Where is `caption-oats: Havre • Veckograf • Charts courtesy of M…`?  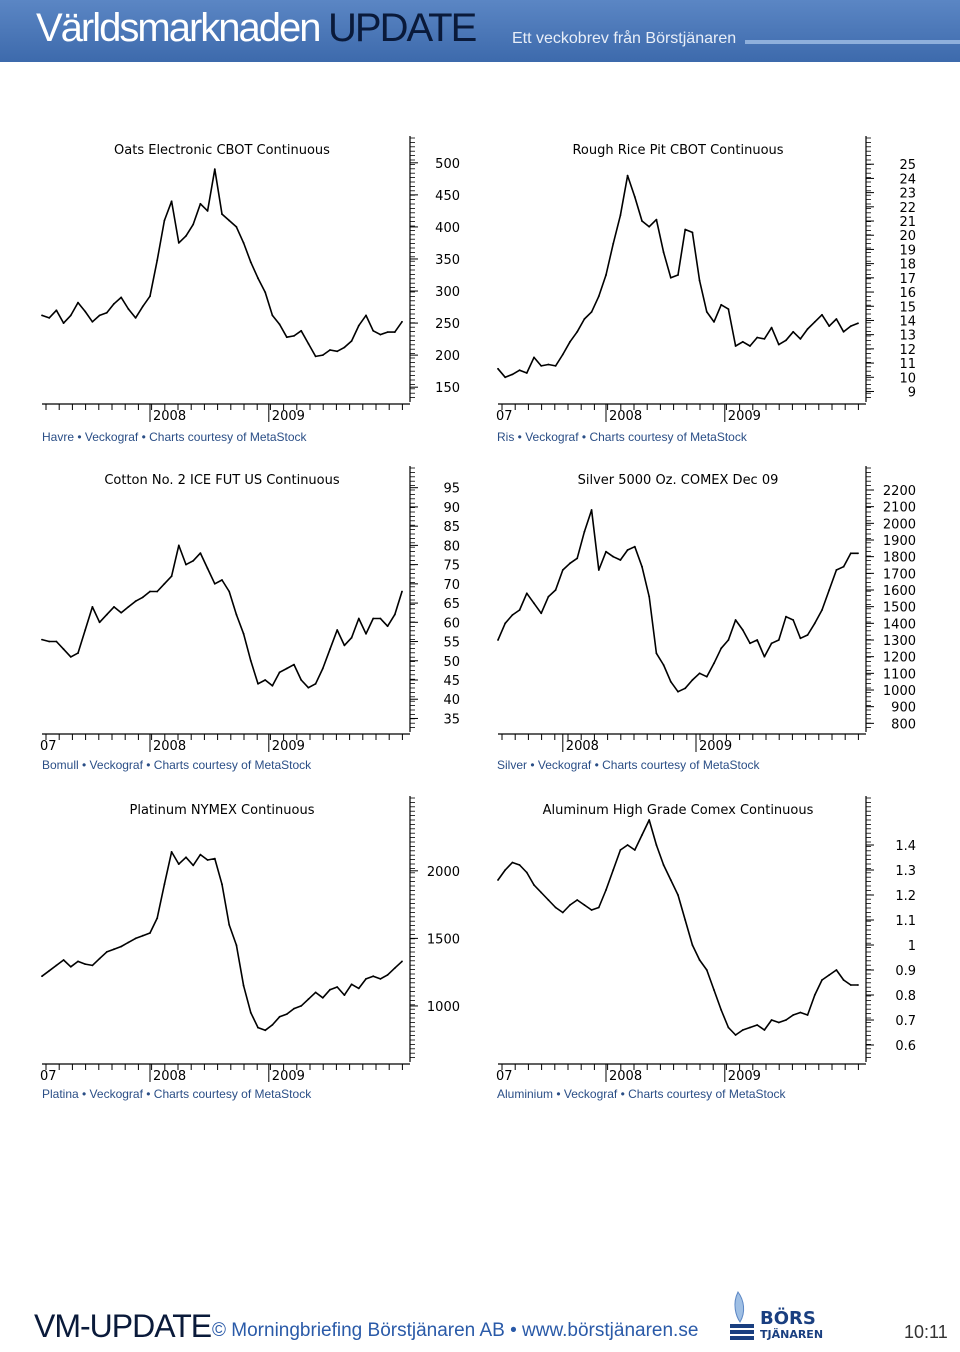 caption-oats: Havre • Veckograf • Charts courtesy of M… is located at coordinates (174, 437).